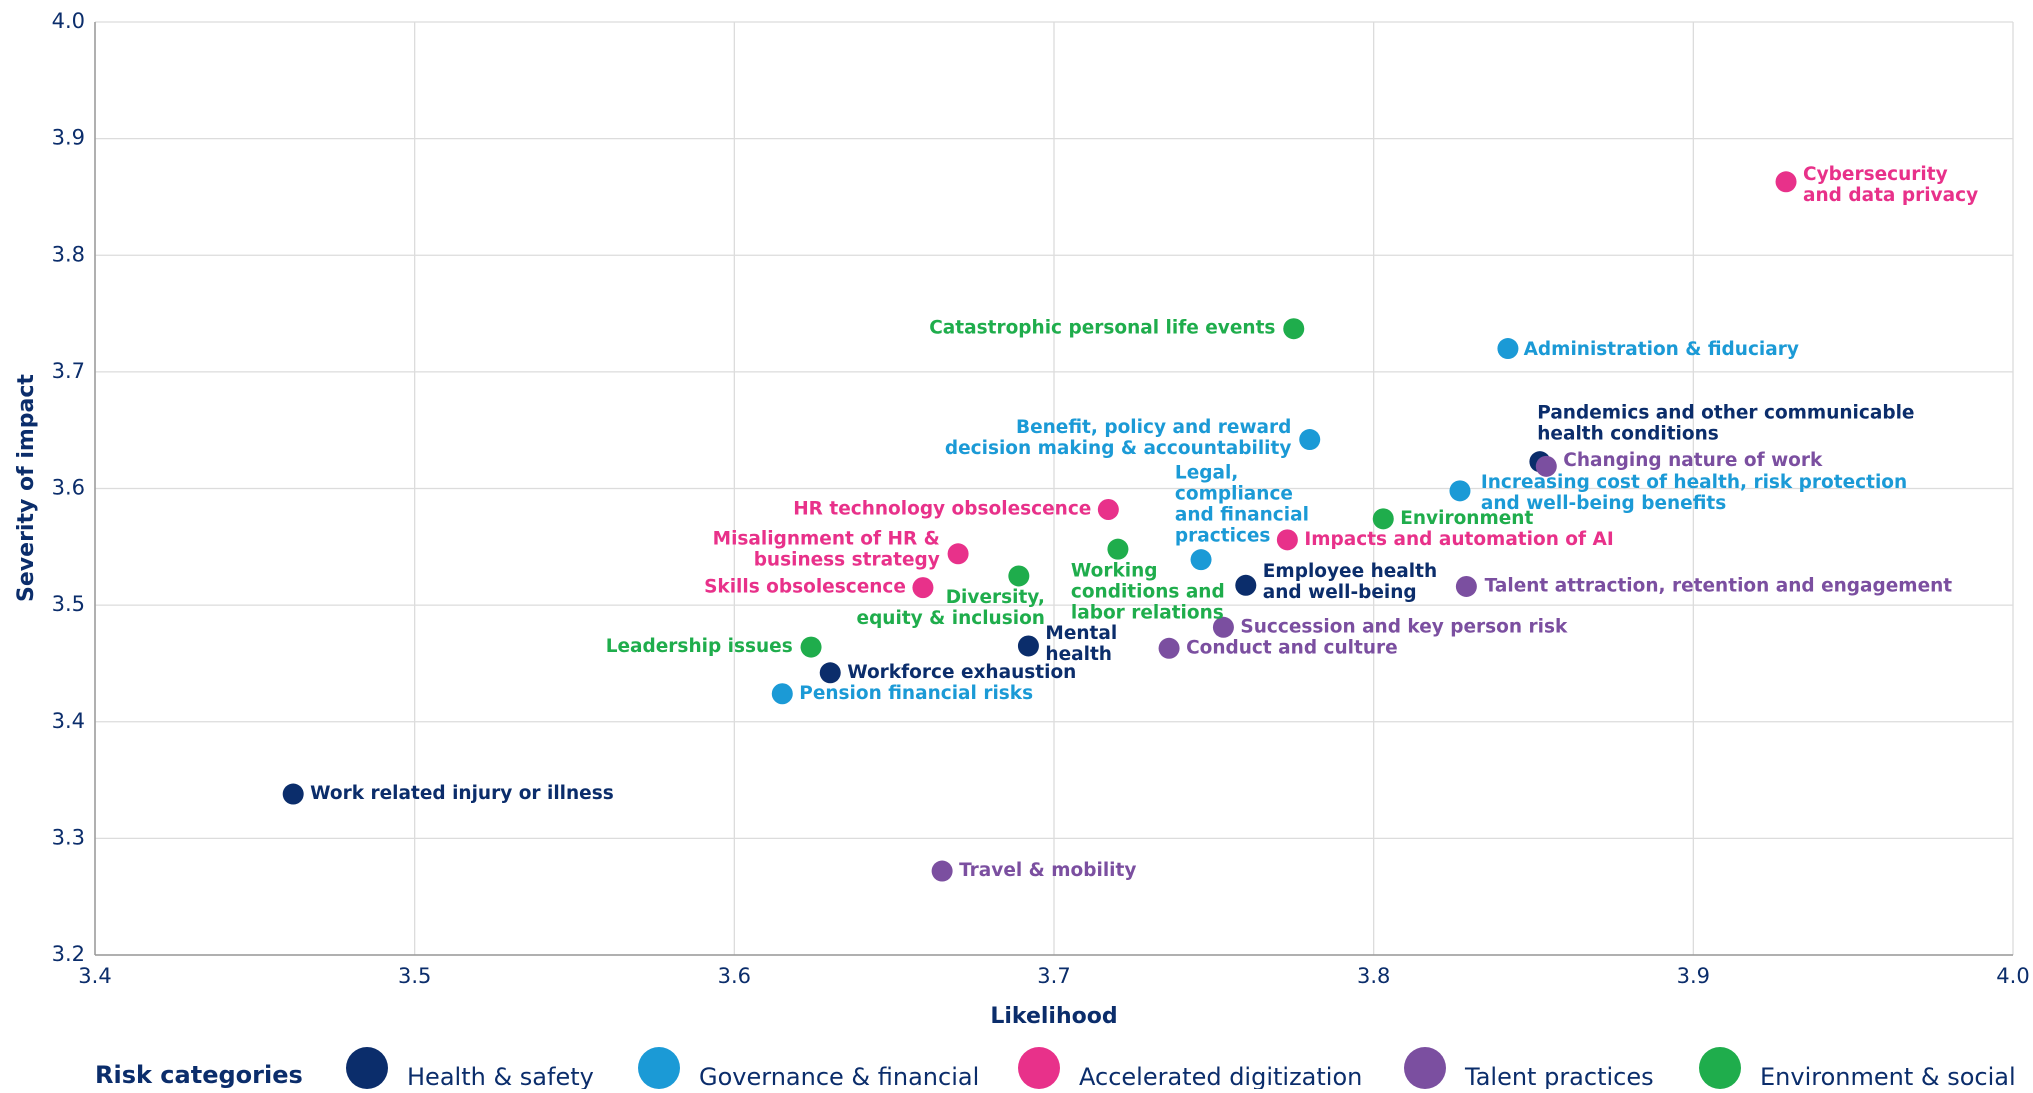 This screenshot has width=2033, height=1093. What do you see at coordinates (68, 138) in the screenshot?
I see `y-tick-label: 3.9` at bounding box center [68, 138].